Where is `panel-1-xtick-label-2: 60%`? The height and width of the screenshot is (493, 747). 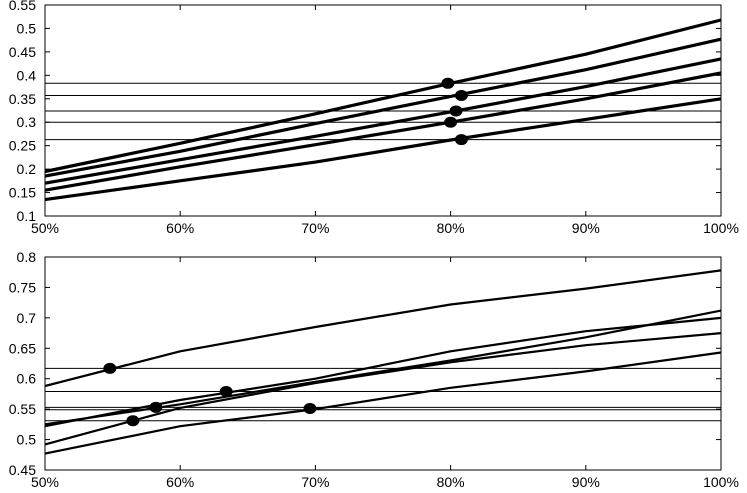 panel-1-xtick-label-2: 60% is located at coordinates (180, 228).